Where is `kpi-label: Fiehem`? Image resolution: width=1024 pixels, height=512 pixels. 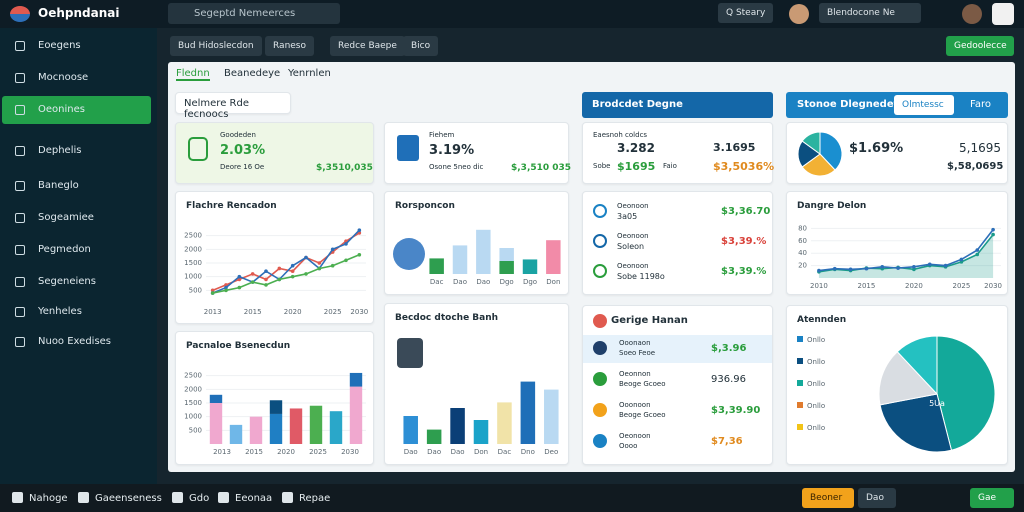
kpi-label: Fiehem is located at coordinates (442, 135).